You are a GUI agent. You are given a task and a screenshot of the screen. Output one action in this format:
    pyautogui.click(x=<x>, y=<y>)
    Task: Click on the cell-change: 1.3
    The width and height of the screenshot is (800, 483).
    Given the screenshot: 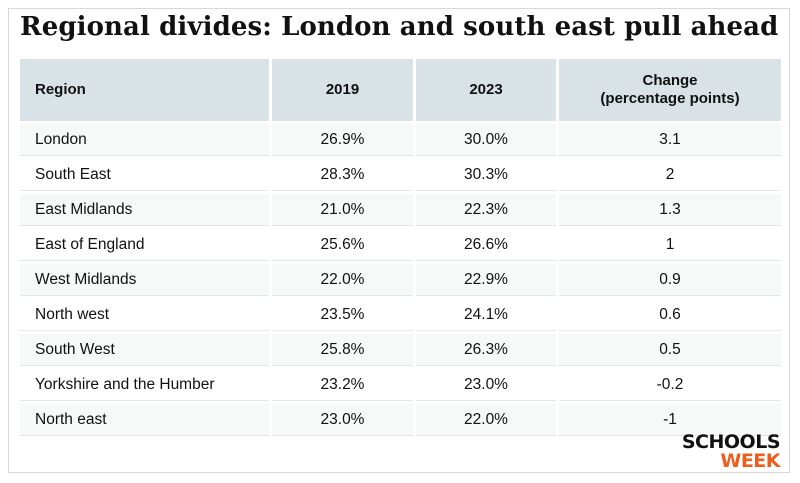 What is the action you would take?
    pyautogui.click(x=670, y=210)
    